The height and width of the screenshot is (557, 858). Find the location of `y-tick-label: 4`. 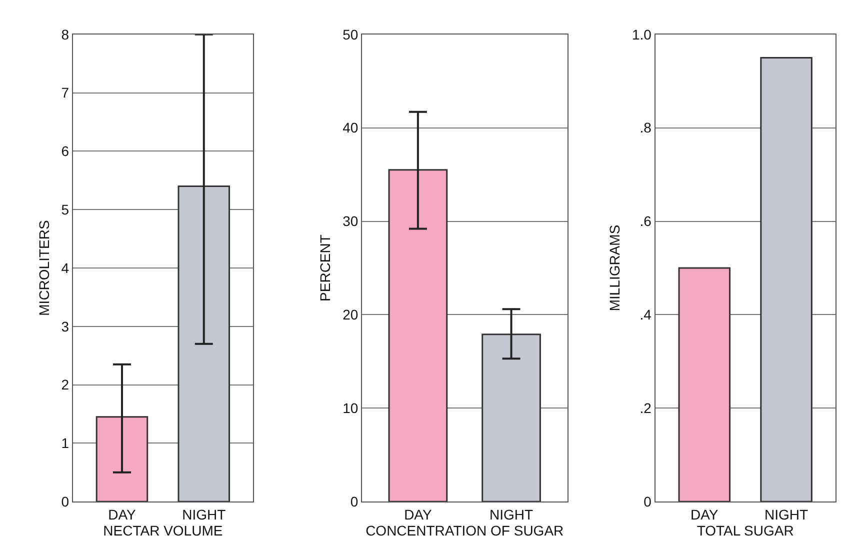

y-tick-label: 4 is located at coordinates (65, 268).